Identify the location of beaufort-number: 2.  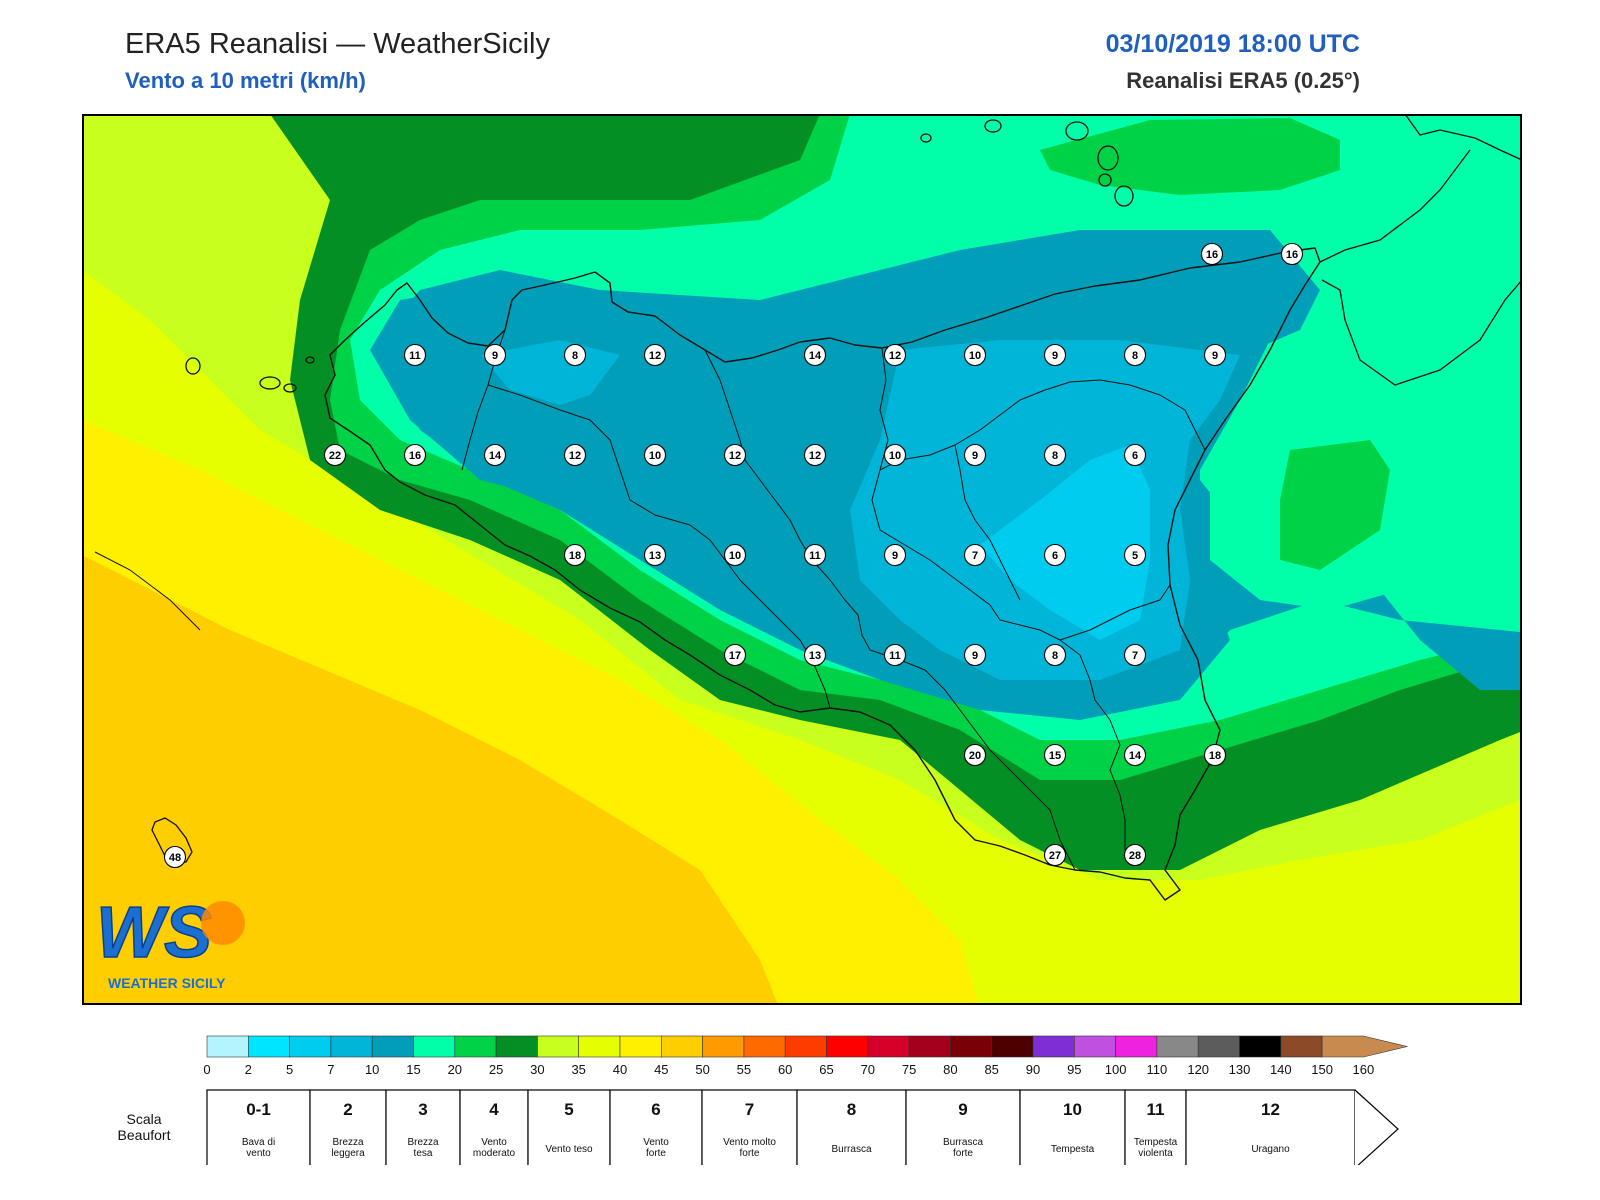
(347, 1109).